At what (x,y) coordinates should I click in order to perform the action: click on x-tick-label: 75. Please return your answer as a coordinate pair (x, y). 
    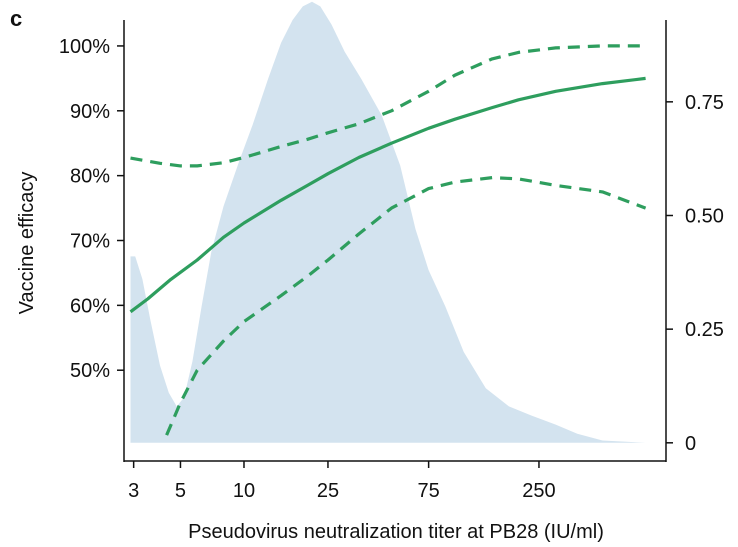
    Looking at the image, I should click on (429, 491).